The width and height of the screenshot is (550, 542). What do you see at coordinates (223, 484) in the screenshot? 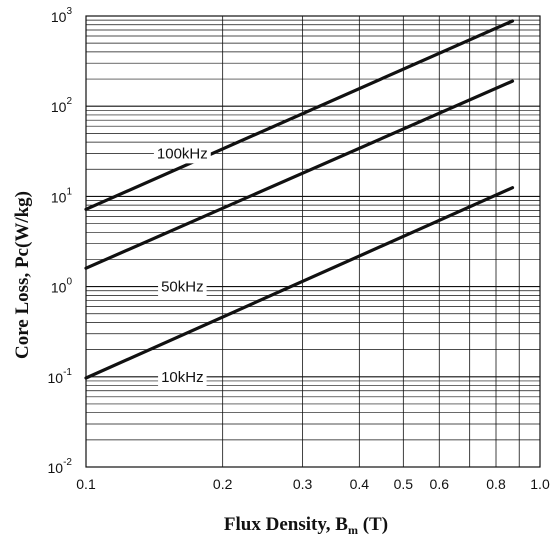
I see `x-tick-label: 0.2` at bounding box center [223, 484].